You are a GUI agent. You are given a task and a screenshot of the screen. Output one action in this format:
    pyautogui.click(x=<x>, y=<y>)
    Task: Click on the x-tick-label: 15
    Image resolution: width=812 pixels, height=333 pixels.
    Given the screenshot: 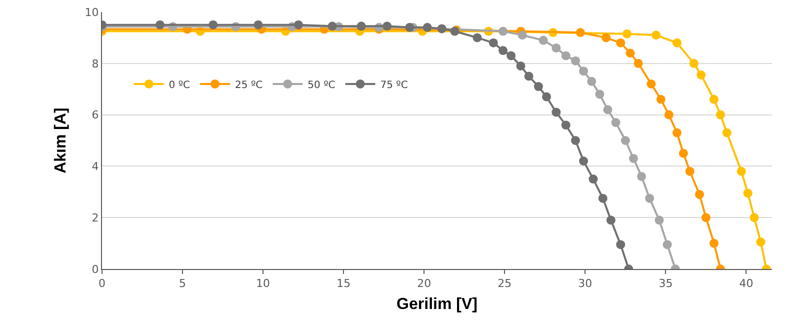 What is the action you would take?
    pyautogui.click(x=343, y=283)
    